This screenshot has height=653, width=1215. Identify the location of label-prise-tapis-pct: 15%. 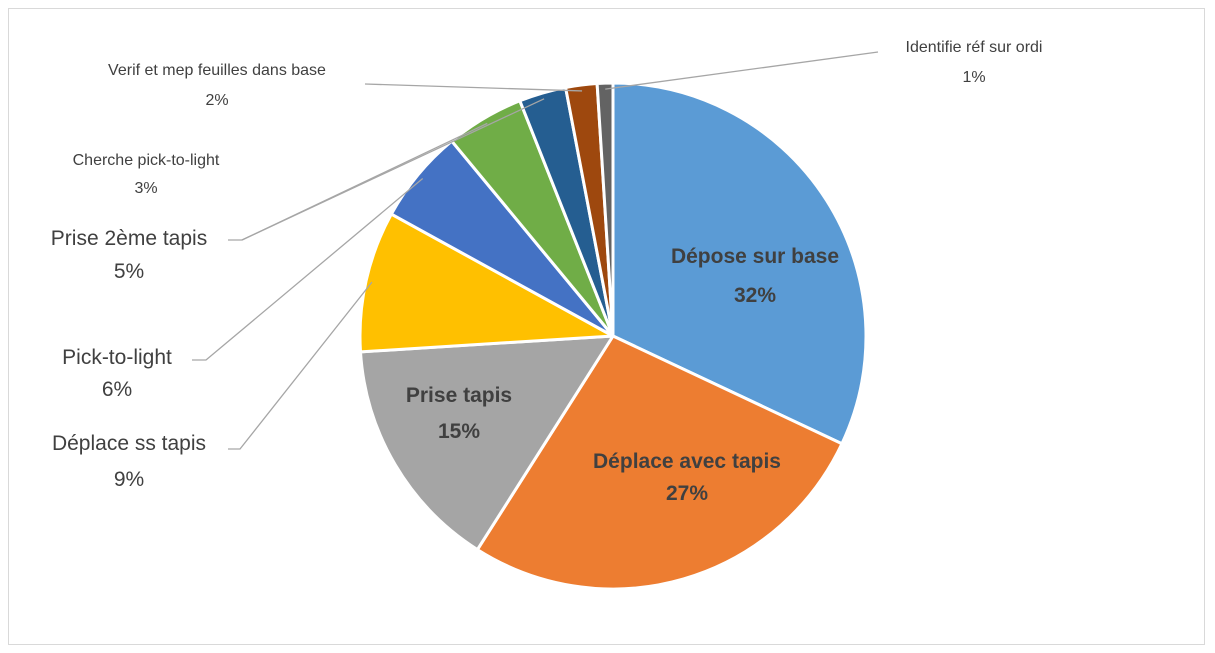
(459, 431).